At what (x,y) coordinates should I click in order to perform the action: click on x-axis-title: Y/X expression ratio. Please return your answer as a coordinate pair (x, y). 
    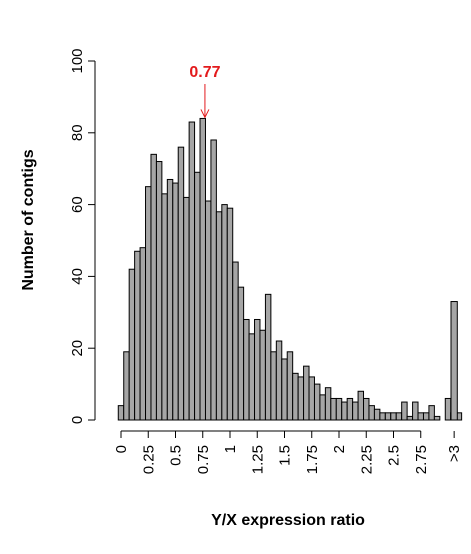
    Looking at the image, I should click on (288, 520).